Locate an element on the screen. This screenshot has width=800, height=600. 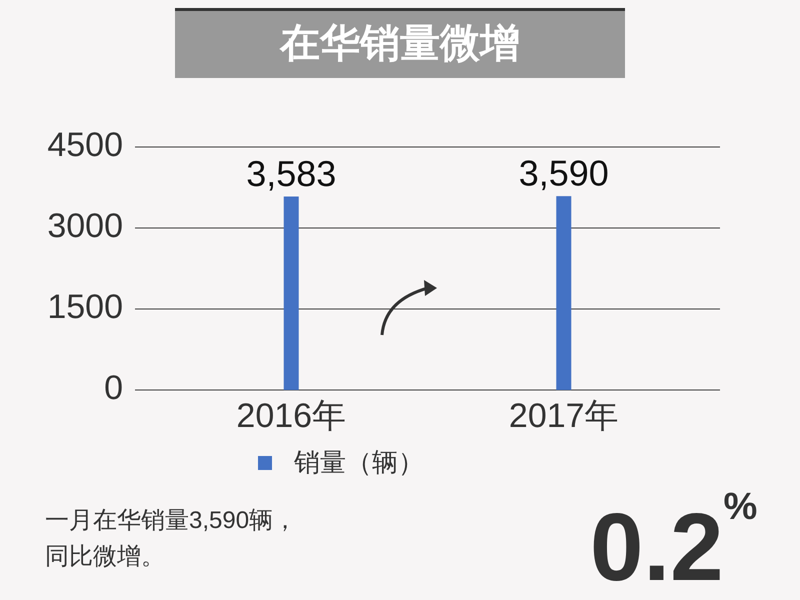
text: 0.2$^{%}$ is located at coordinates (674, 543).